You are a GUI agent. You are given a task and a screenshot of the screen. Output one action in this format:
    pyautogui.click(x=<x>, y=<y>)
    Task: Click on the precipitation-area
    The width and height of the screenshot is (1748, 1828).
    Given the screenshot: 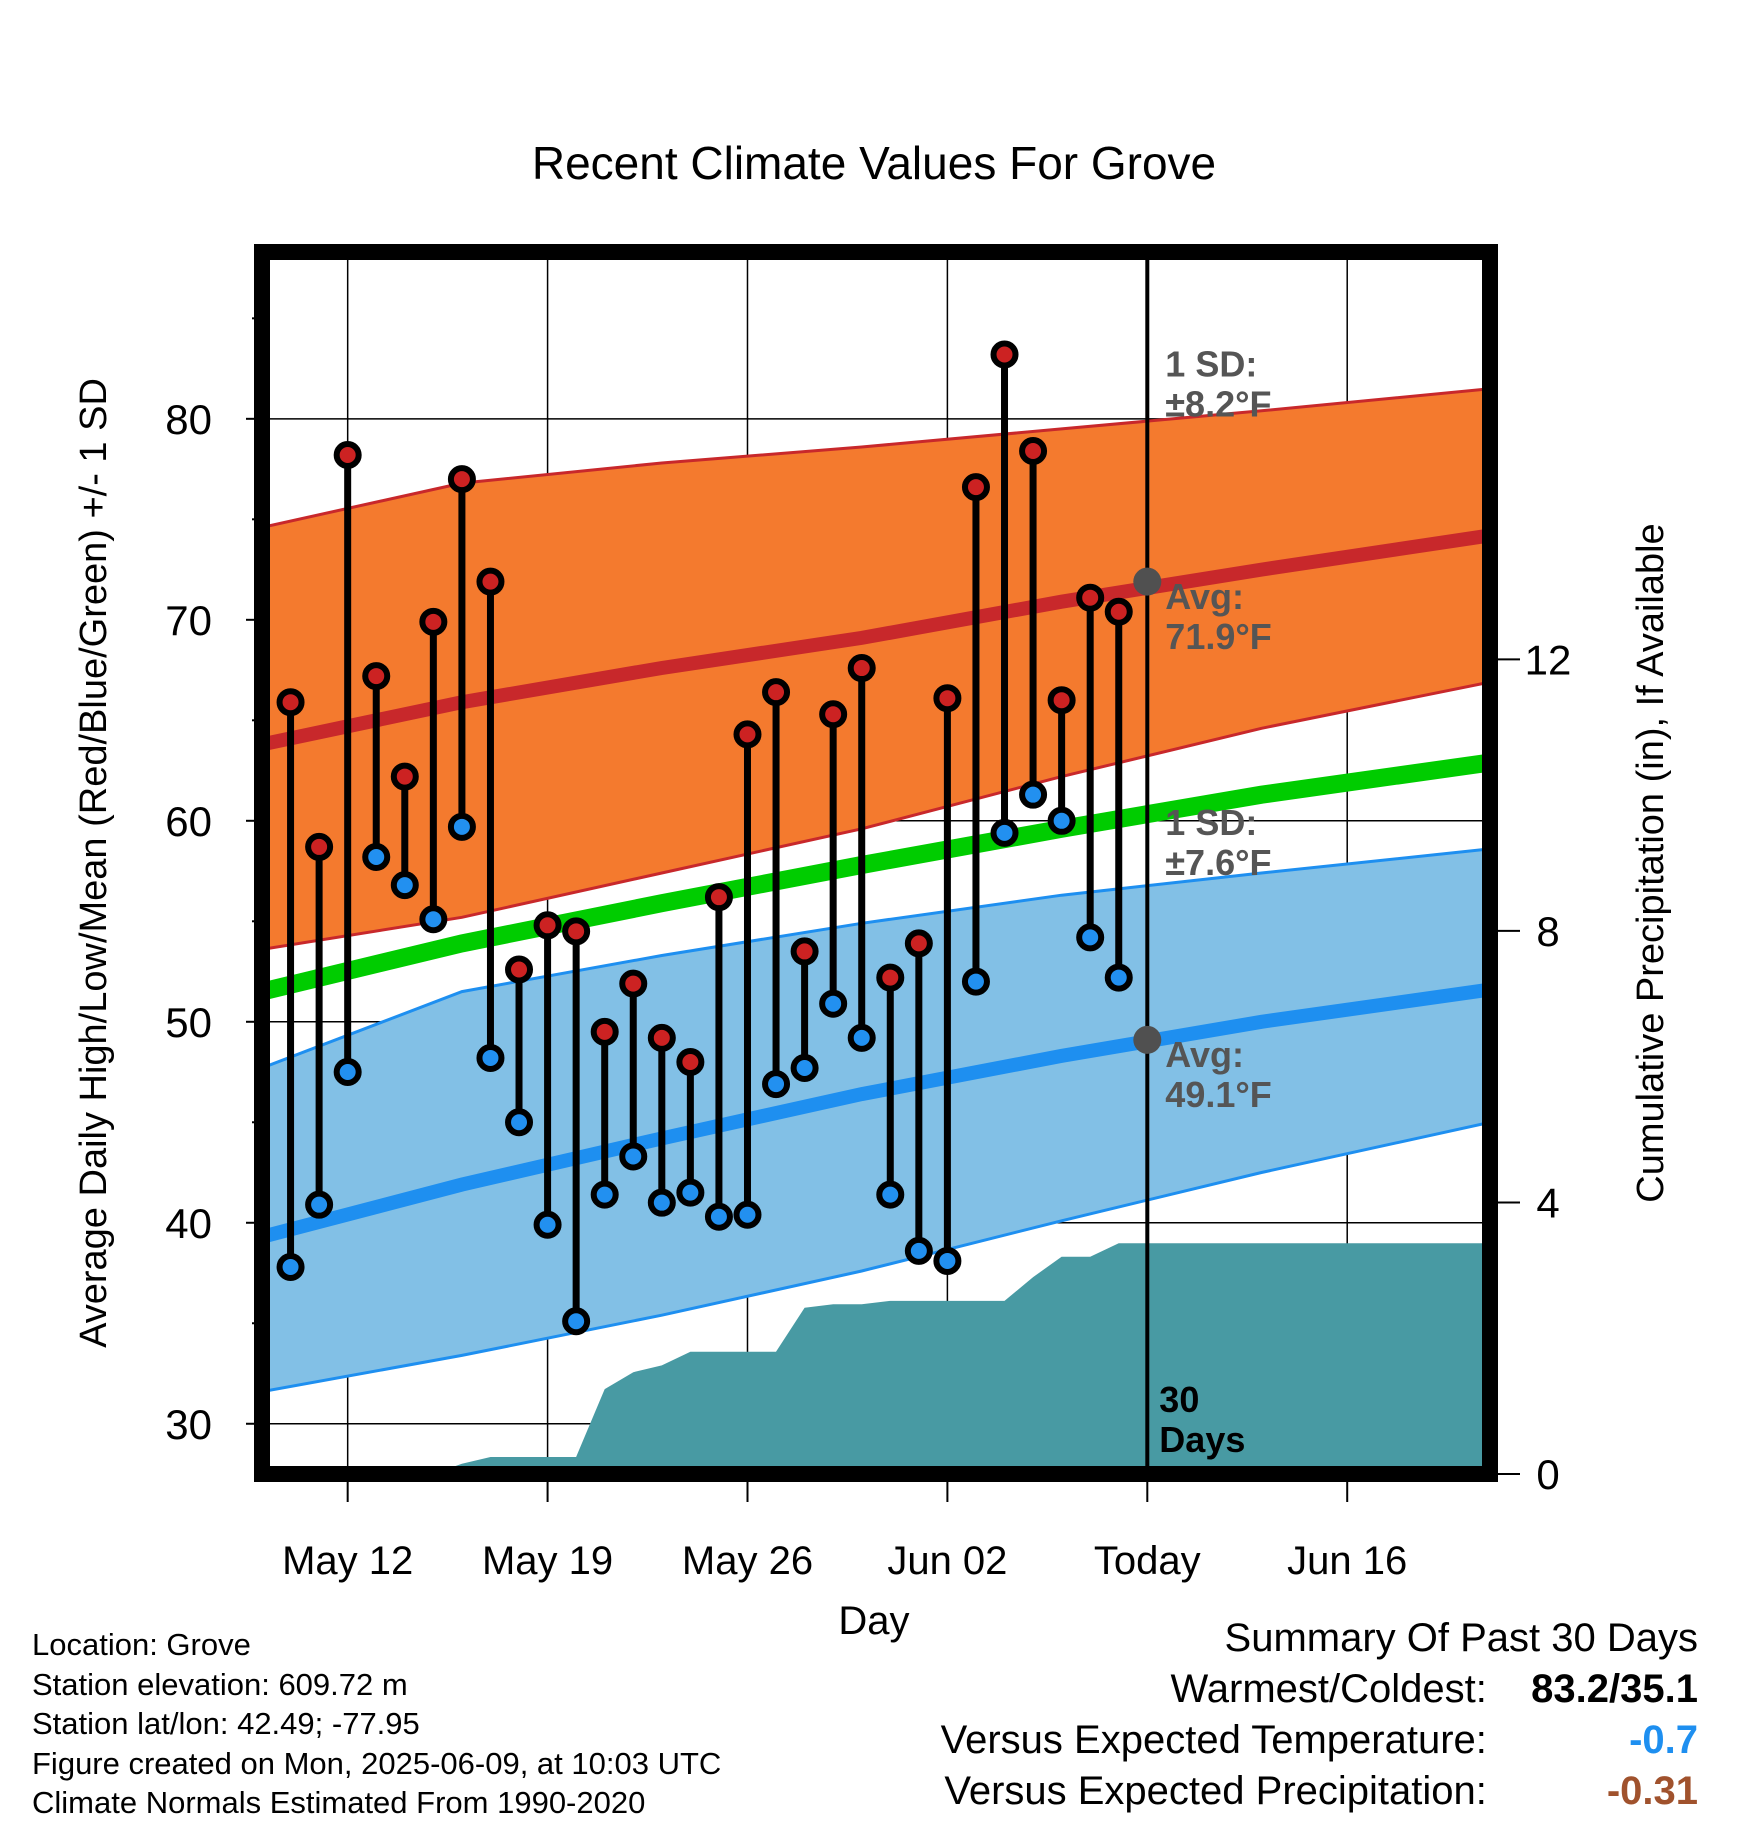 What is the action you would take?
    pyautogui.click(x=876, y=1358)
    